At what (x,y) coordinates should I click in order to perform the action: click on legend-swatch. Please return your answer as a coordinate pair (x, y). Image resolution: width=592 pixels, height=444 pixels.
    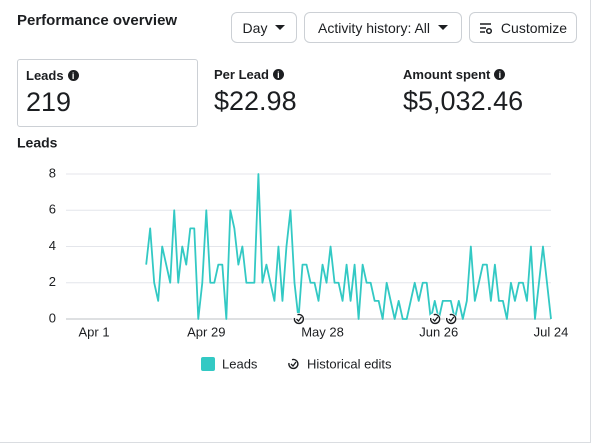
    Looking at the image, I should click on (208, 364).